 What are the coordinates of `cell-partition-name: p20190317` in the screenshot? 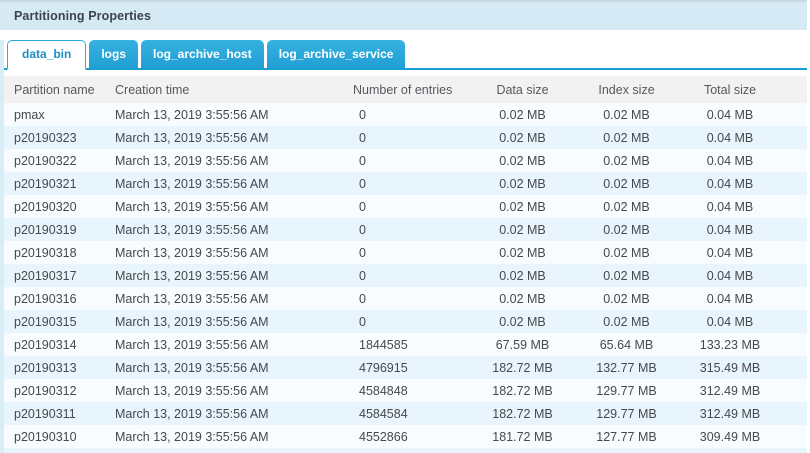 It's located at (45, 275).